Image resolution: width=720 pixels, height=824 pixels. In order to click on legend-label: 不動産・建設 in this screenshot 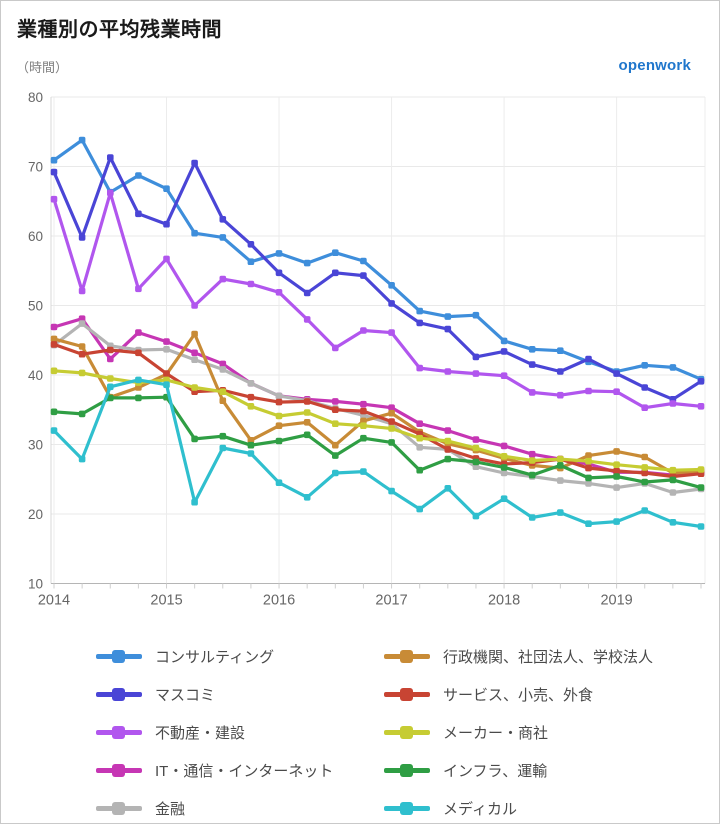, I will do `click(200, 733)`.